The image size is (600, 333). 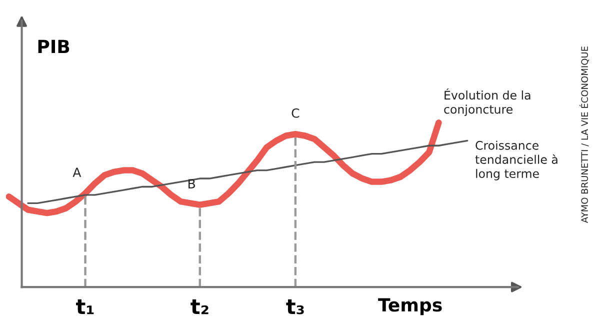 What do you see at coordinates (77, 172) in the screenshot?
I see `annotation: A` at bounding box center [77, 172].